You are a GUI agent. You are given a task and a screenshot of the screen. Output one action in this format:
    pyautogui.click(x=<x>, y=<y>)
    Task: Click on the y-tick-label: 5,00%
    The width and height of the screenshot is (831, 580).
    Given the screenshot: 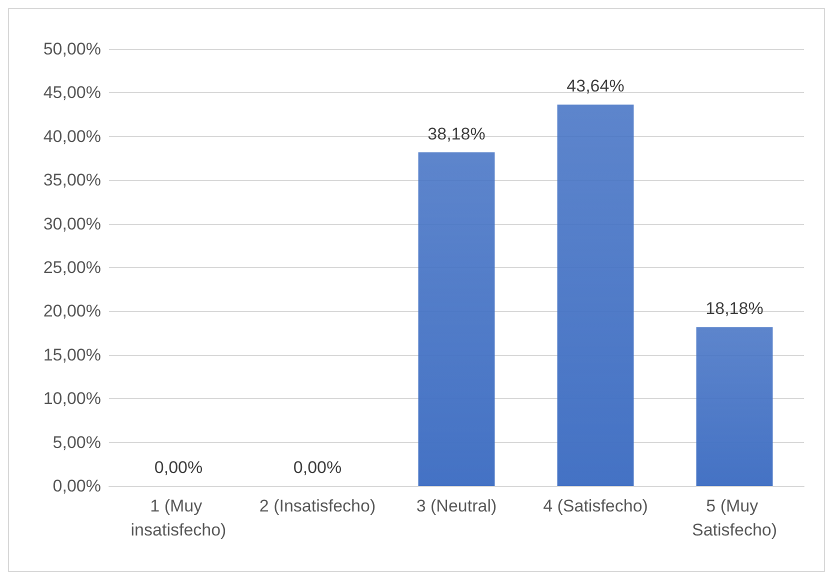 What is the action you would take?
    pyautogui.click(x=76, y=442)
    